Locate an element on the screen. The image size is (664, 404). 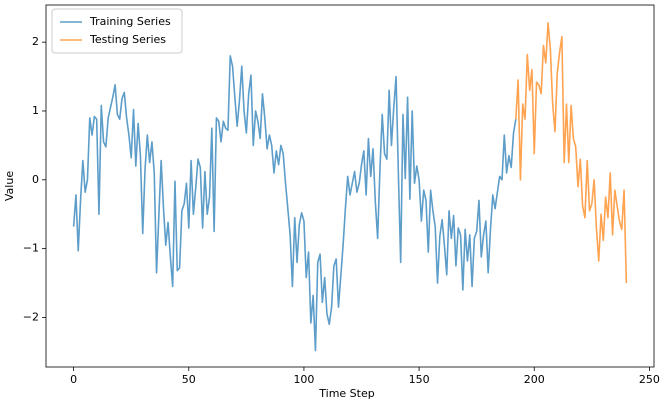
y-tick-label: 2 is located at coordinates (35, 41).